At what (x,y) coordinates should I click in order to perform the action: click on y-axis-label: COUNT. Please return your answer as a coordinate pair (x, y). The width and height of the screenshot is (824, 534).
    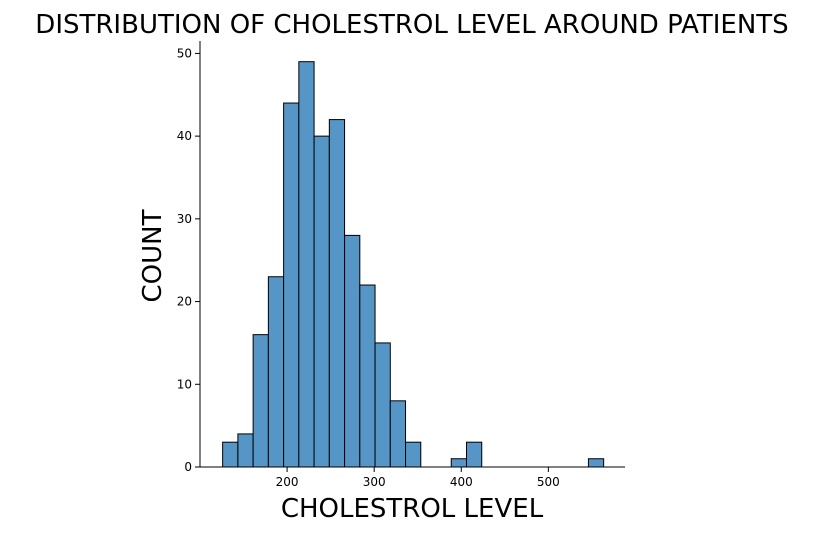
    Looking at the image, I should click on (153, 255).